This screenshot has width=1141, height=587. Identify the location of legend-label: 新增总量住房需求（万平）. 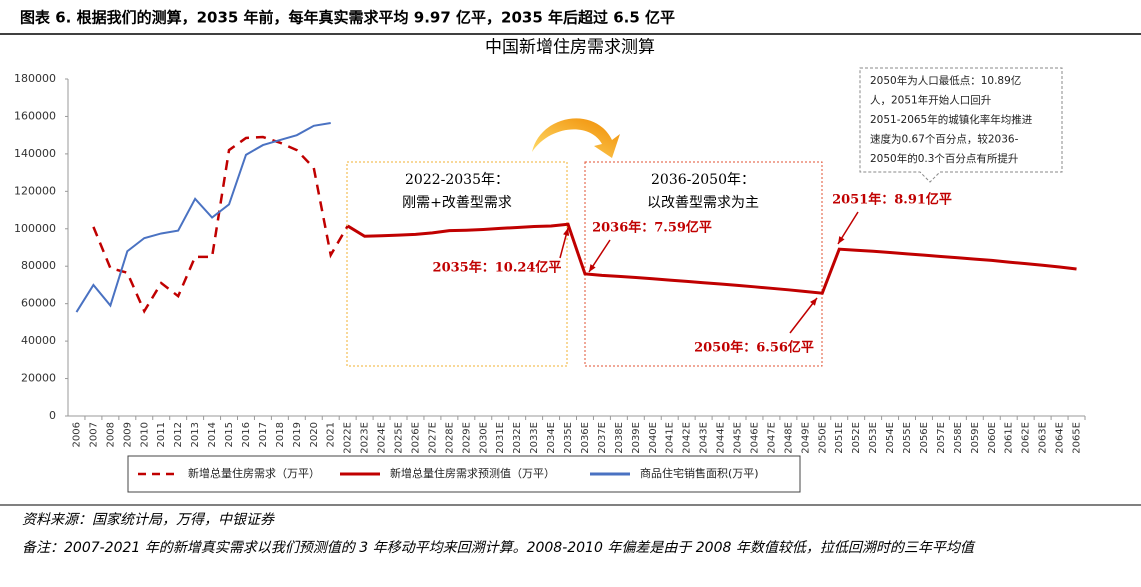
(254, 473).